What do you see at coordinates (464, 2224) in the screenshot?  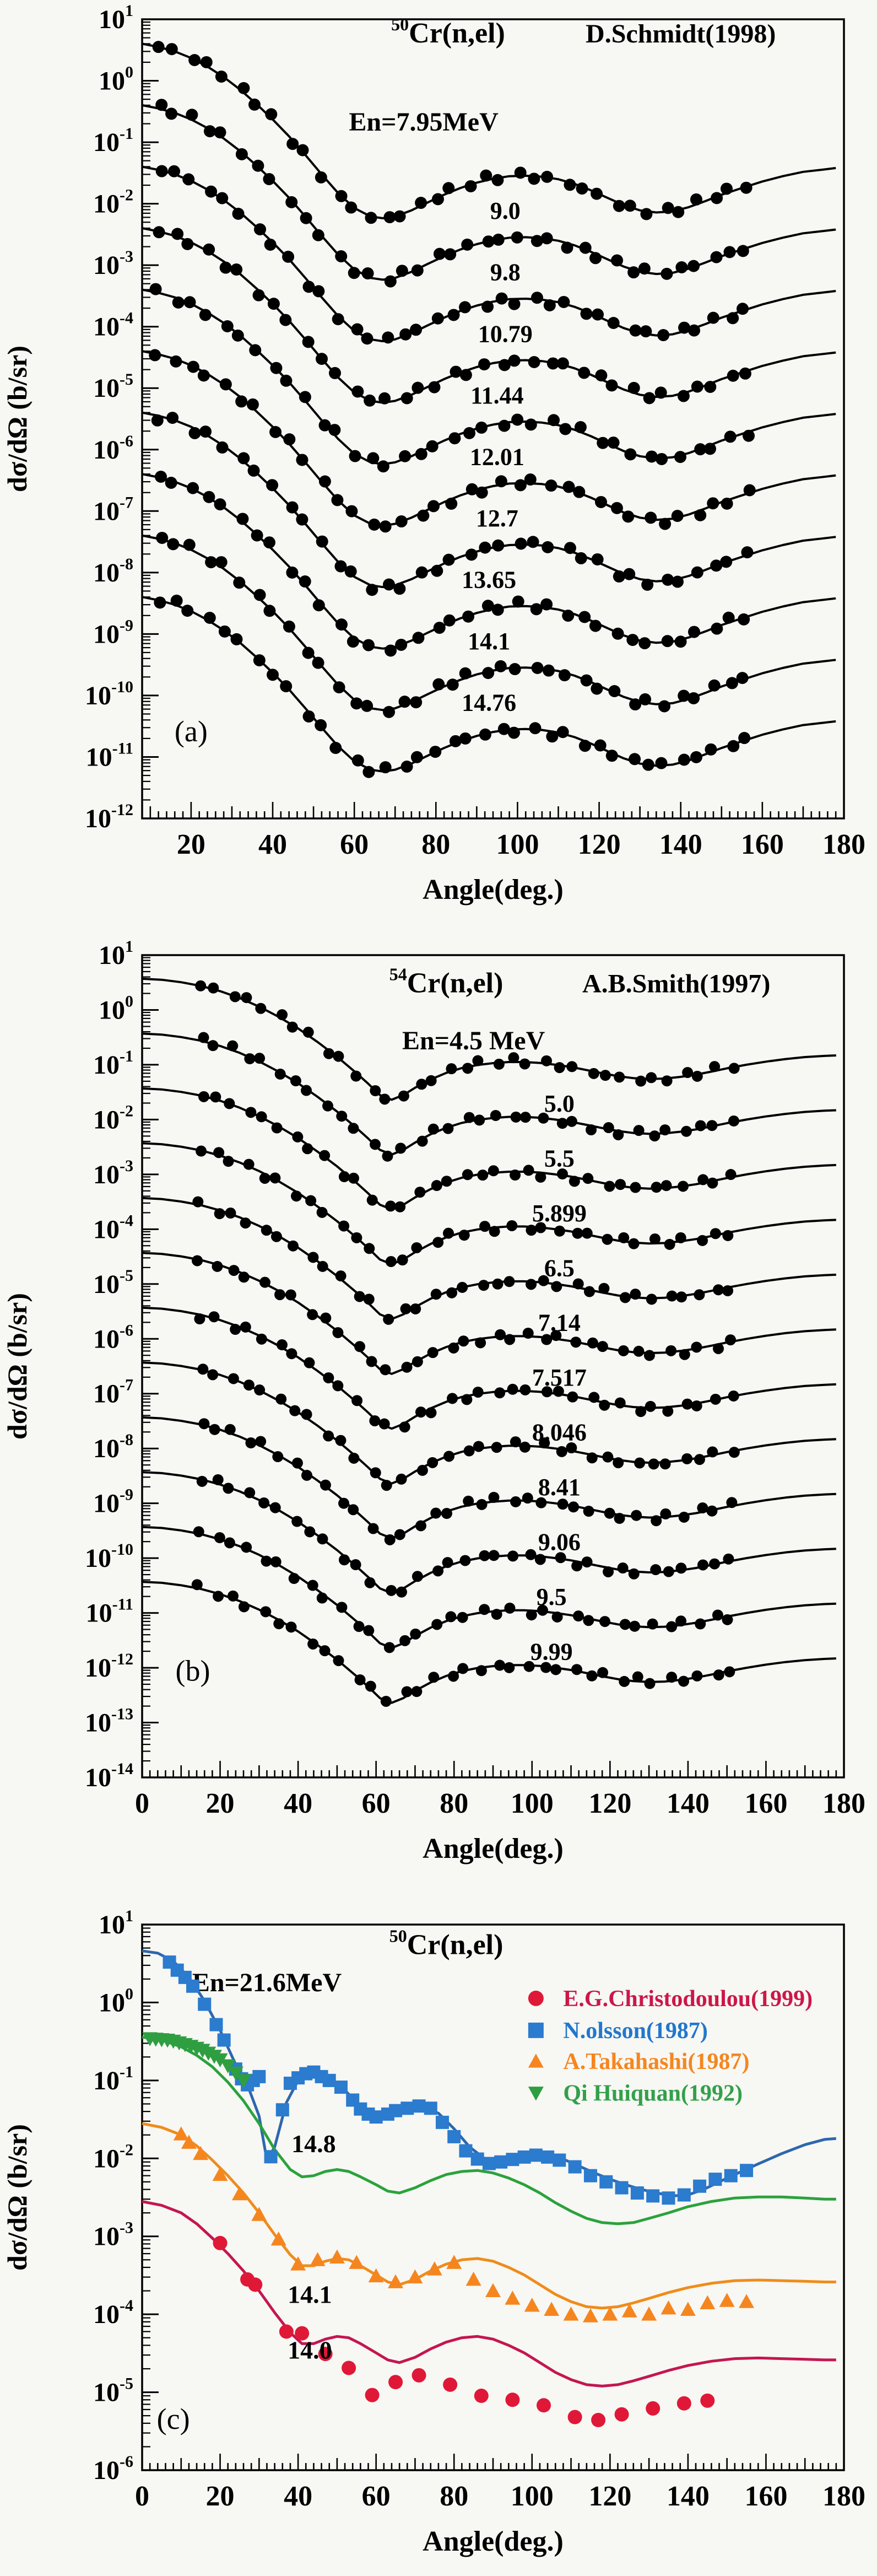 I see `points-A.Takahashi(1987)` at bounding box center [464, 2224].